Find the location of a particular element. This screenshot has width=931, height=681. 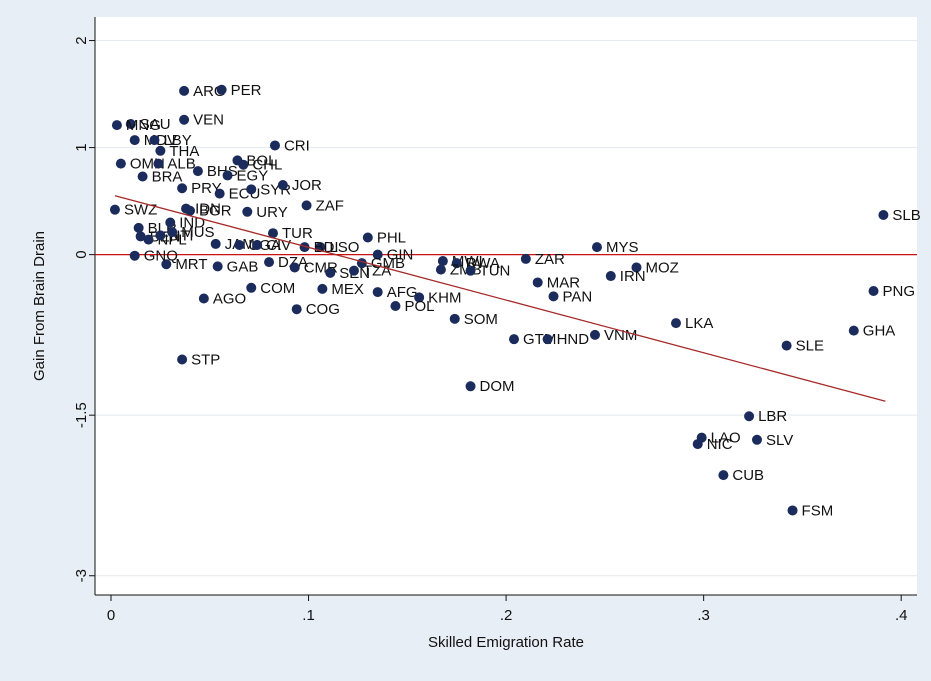

point-label: IDN is located at coordinates (208, 209).